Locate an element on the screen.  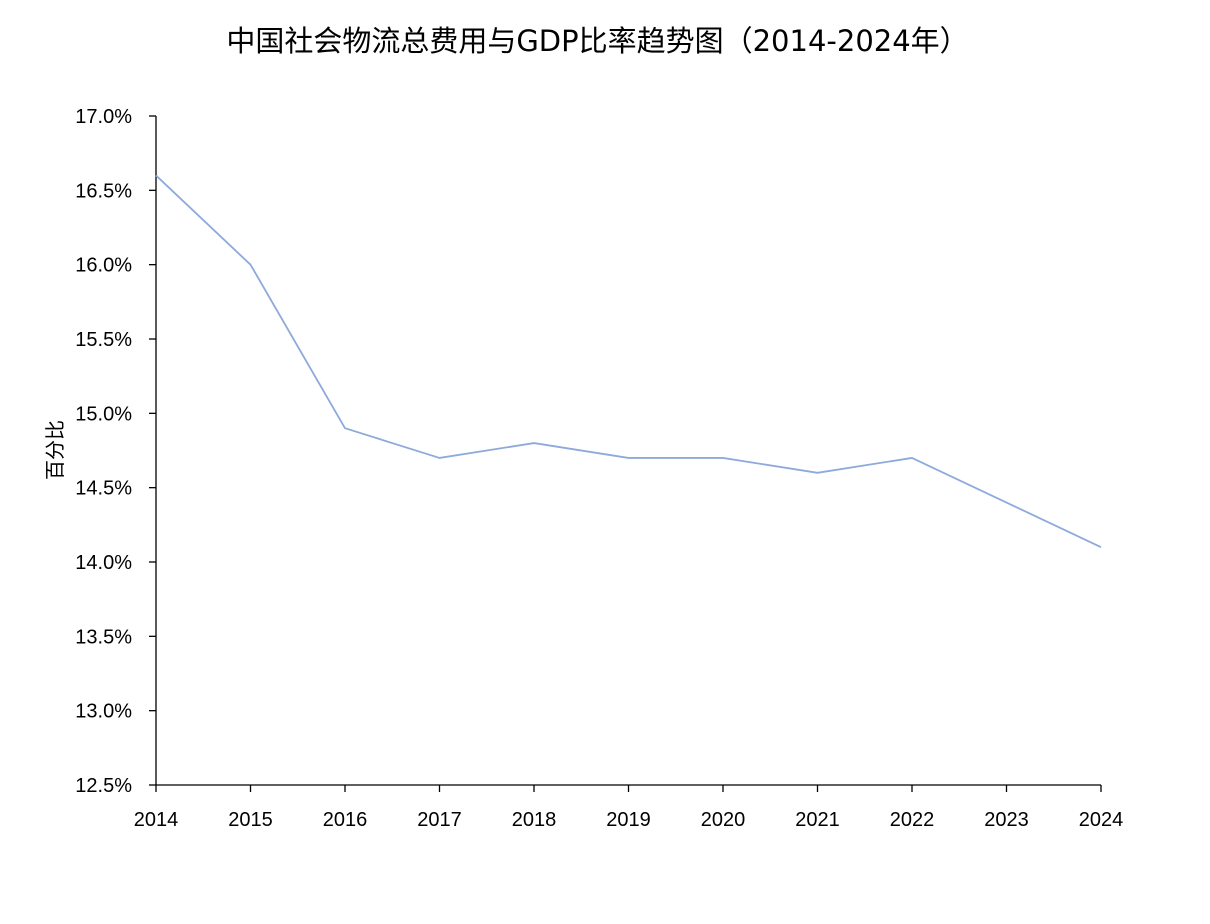
y-tick-label: 15.0% is located at coordinates (103, 414).